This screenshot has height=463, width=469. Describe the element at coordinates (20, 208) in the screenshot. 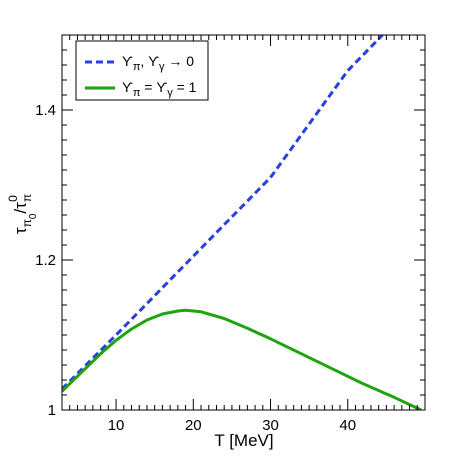

I see `y-label-slash-tau: /τ` at that location.